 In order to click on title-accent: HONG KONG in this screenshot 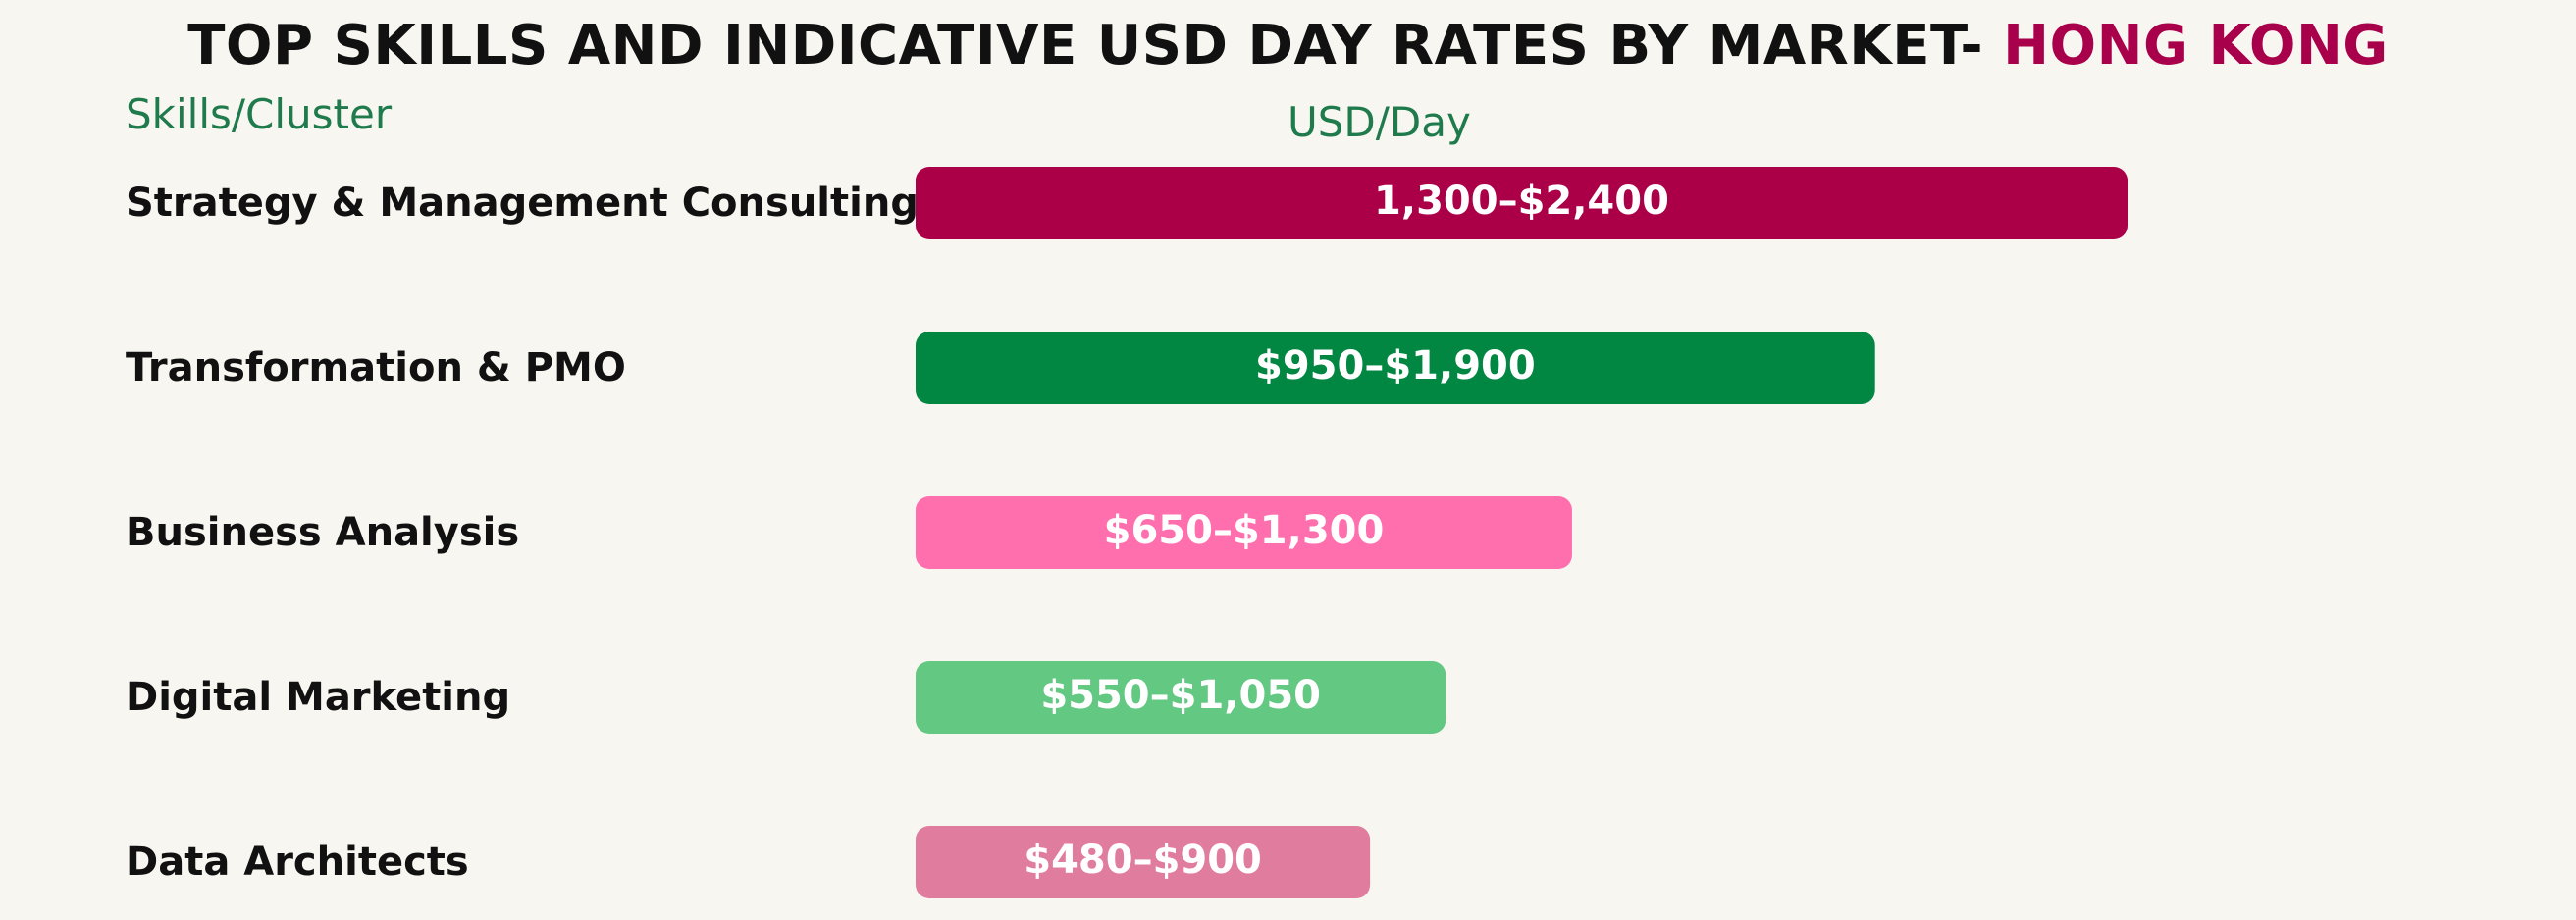, I will do `click(2196, 45)`.